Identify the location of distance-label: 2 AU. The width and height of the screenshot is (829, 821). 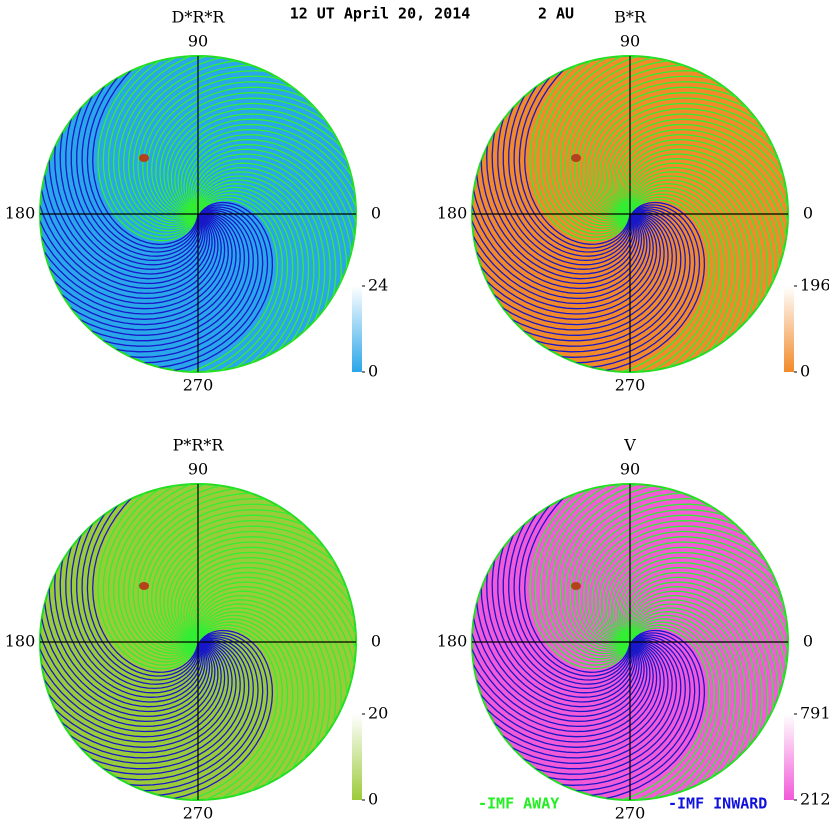
(556, 14).